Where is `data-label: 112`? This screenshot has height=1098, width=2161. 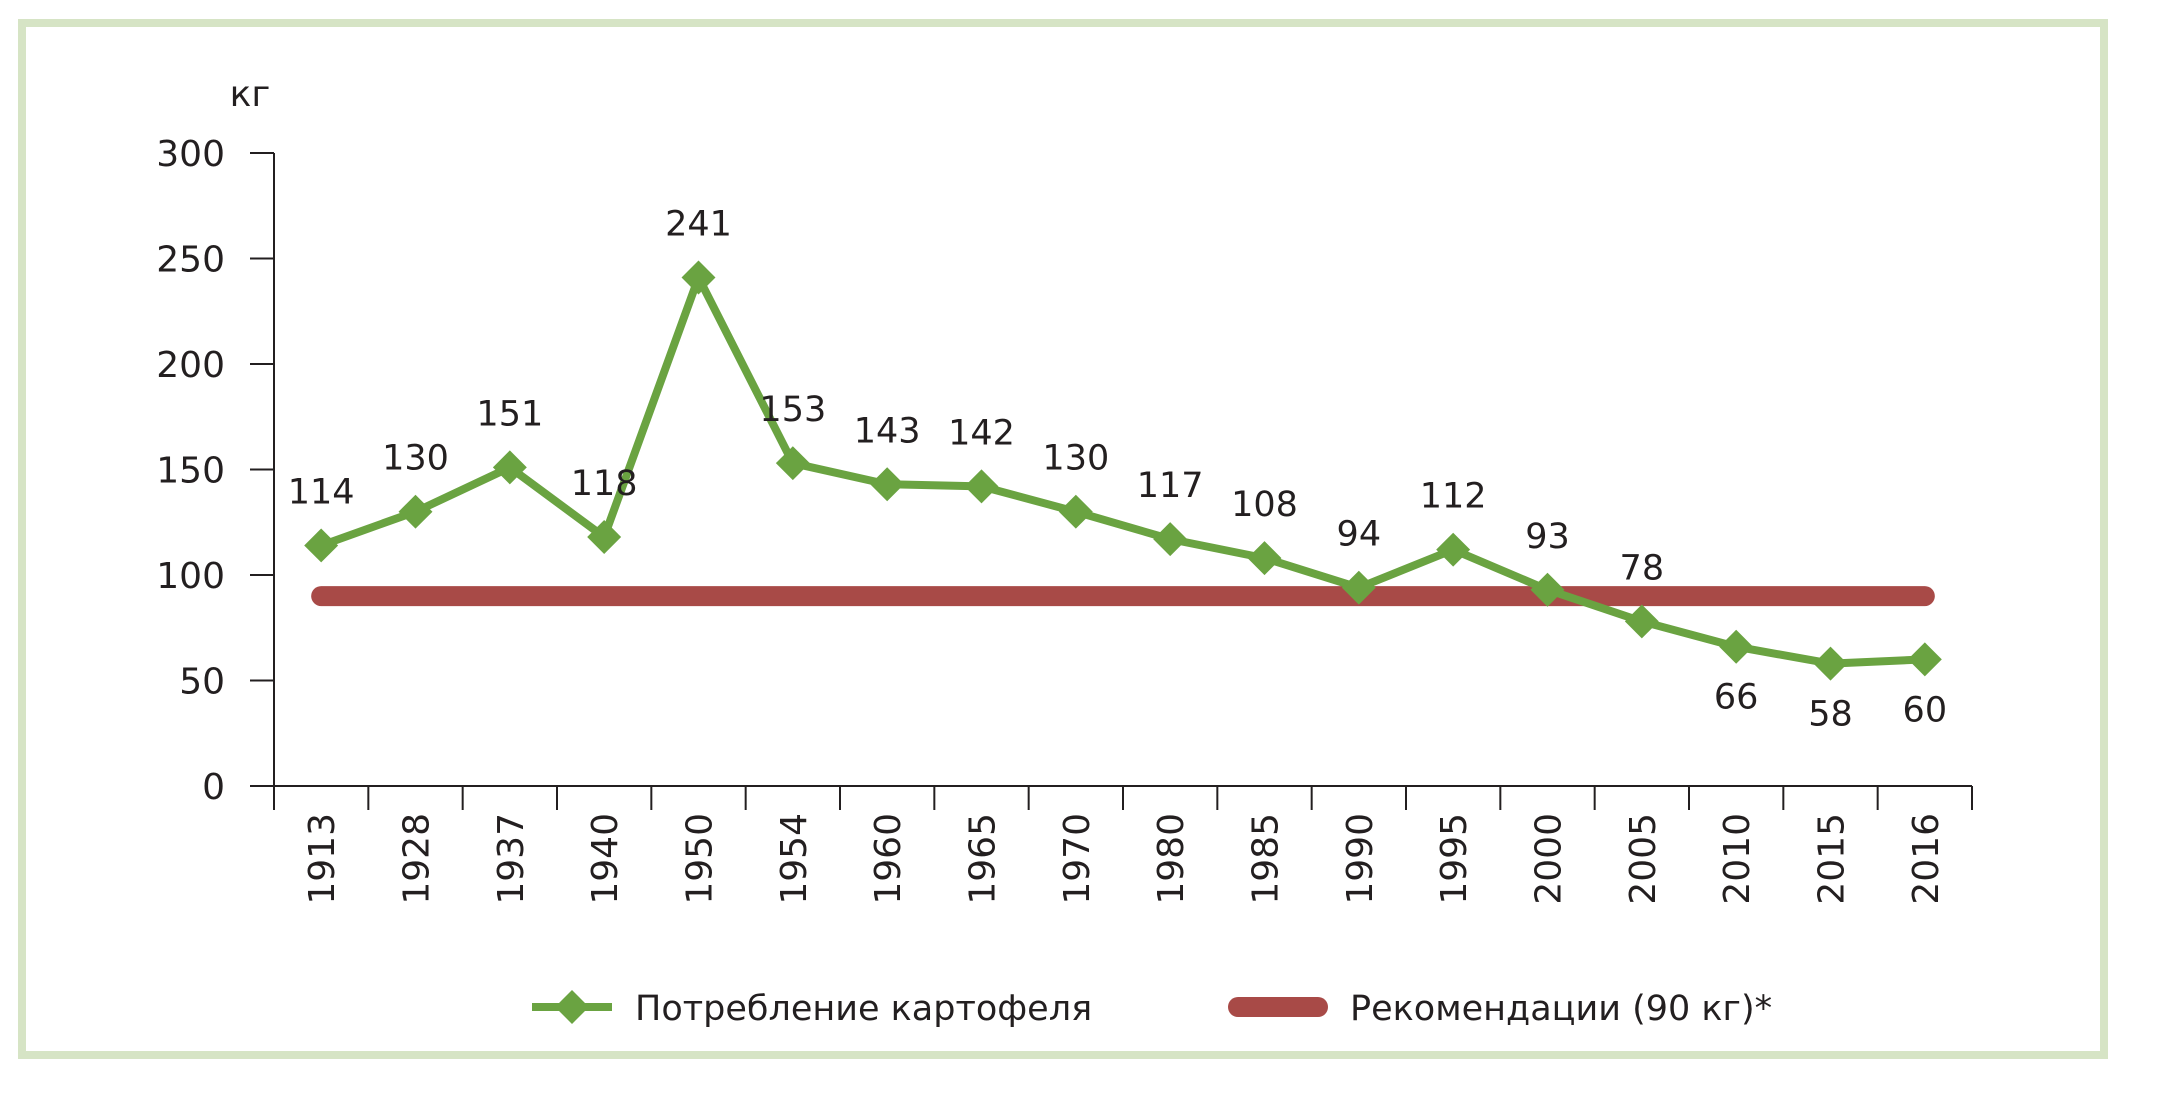 data-label: 112 is located at coordinates (1453, 497).